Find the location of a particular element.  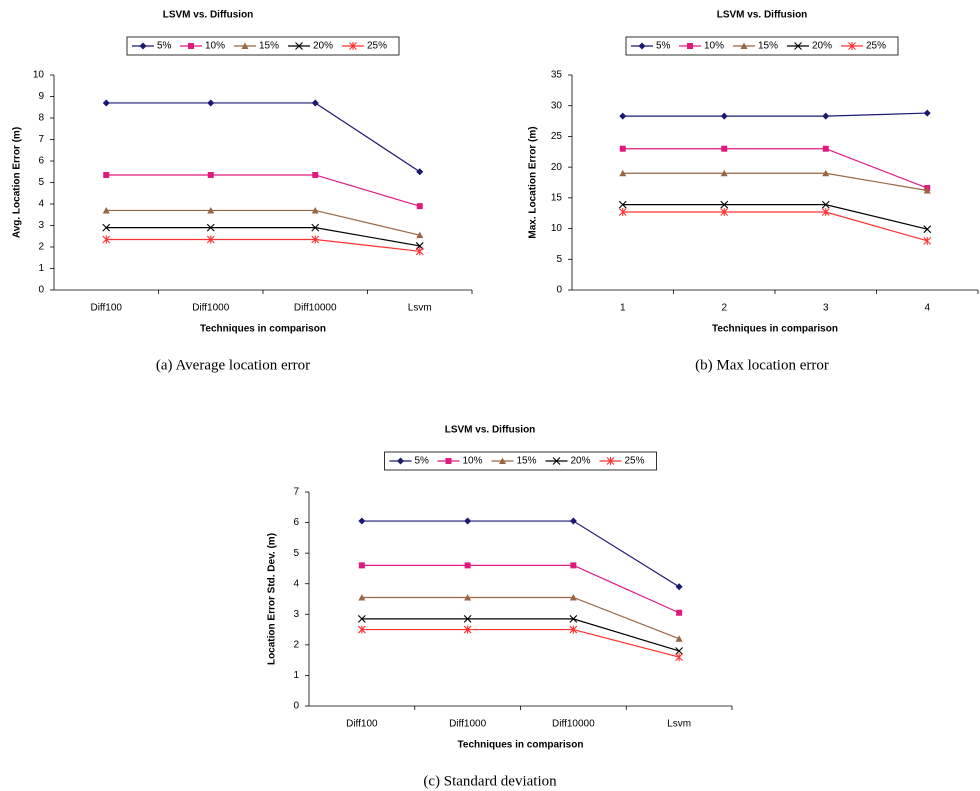

legend-label: 10% is located at coordinates (714, 46).